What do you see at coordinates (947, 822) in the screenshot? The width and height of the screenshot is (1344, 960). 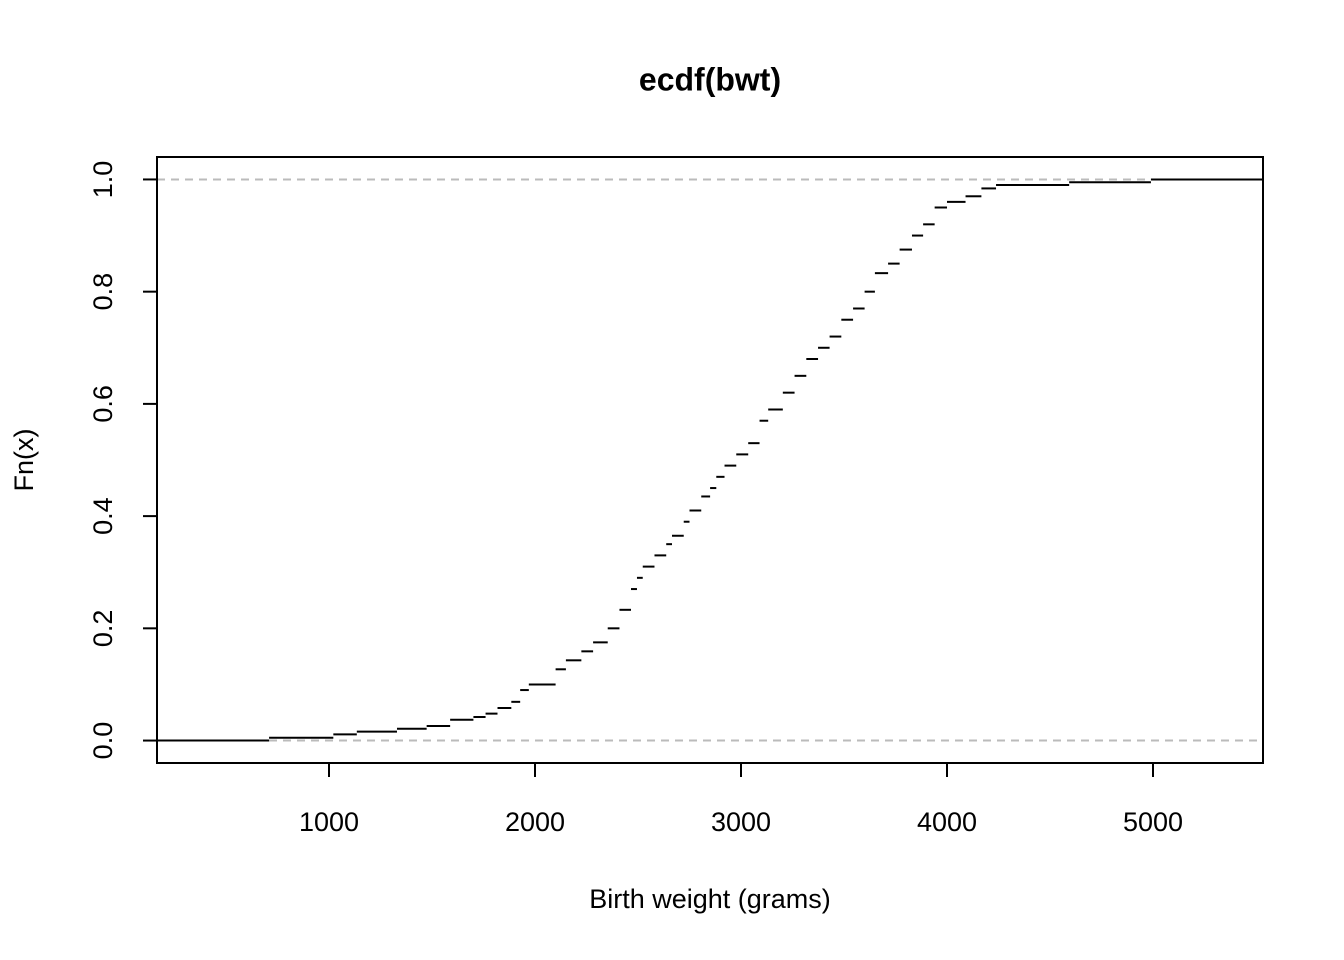 I see `x-tick-label: 4000` at bounding box center [947, 822].